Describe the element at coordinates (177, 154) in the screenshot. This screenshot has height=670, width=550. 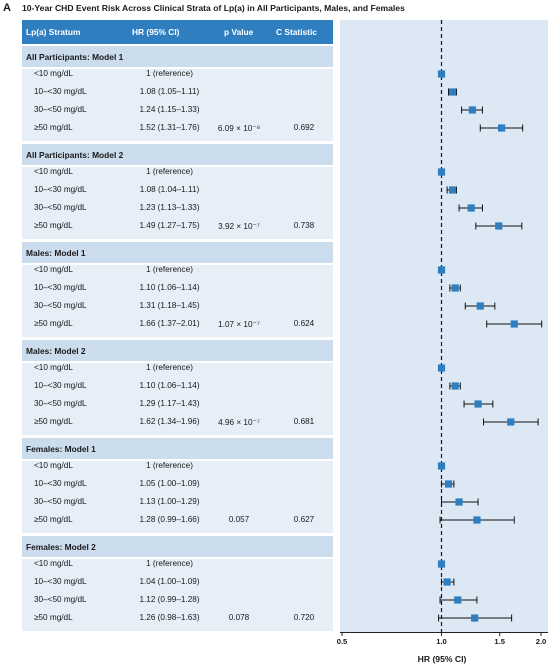
I see `section-title: All Participants: Model 2` at that location.